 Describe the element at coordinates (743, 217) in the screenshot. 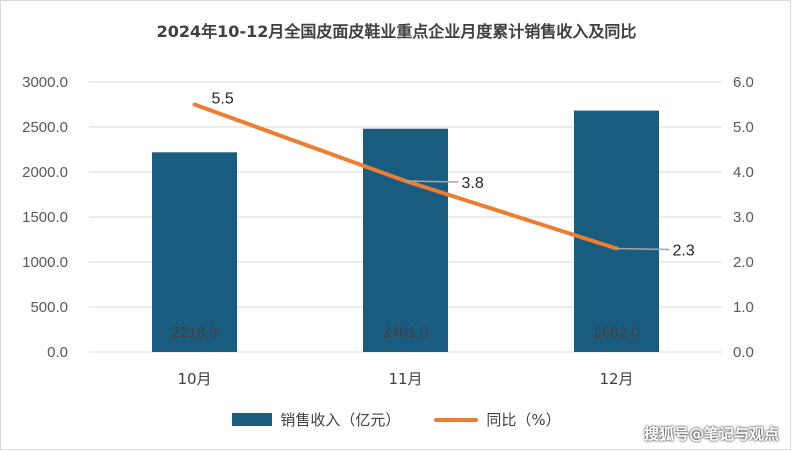

I see `y-right-tick-label: 3.0` at that location.